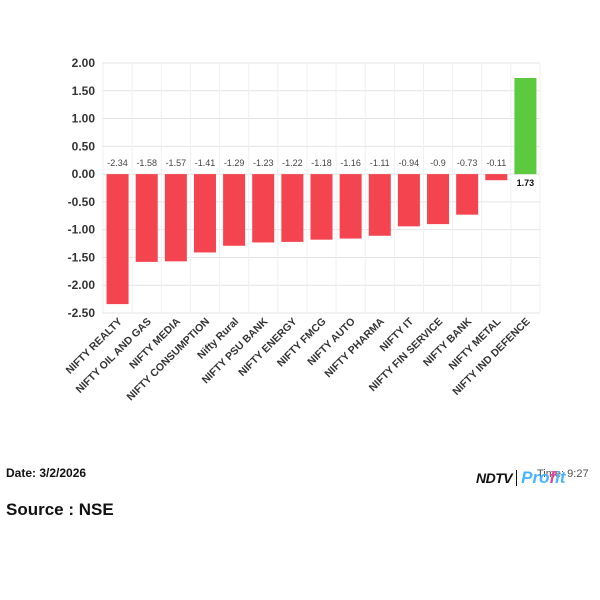 This screenshot has height=600, width=600. I want to click on y-tick-label: -1.00, so click(82, 230).